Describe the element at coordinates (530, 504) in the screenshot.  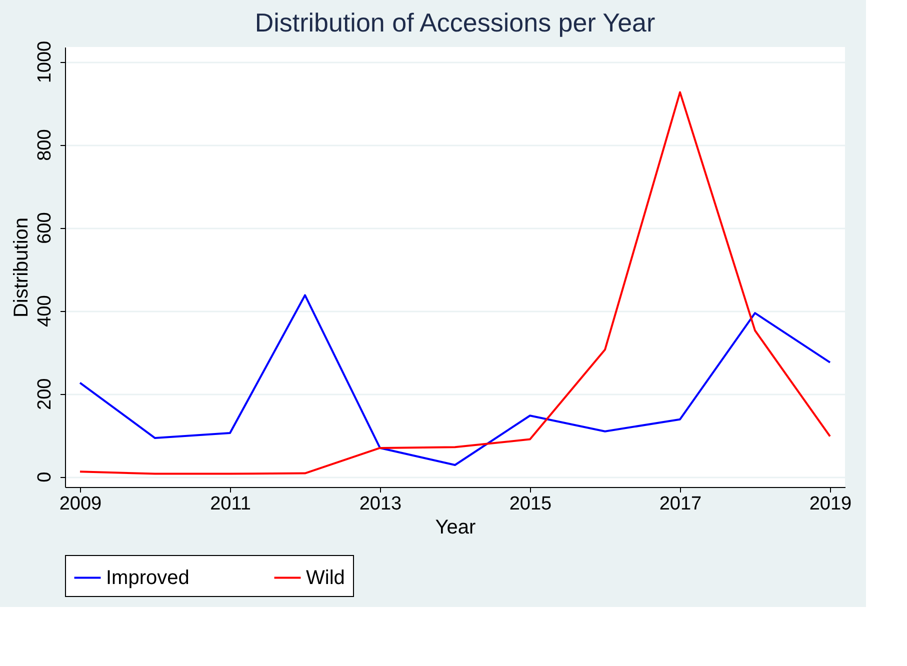
I see `x-tick-label: 2015` at that location.